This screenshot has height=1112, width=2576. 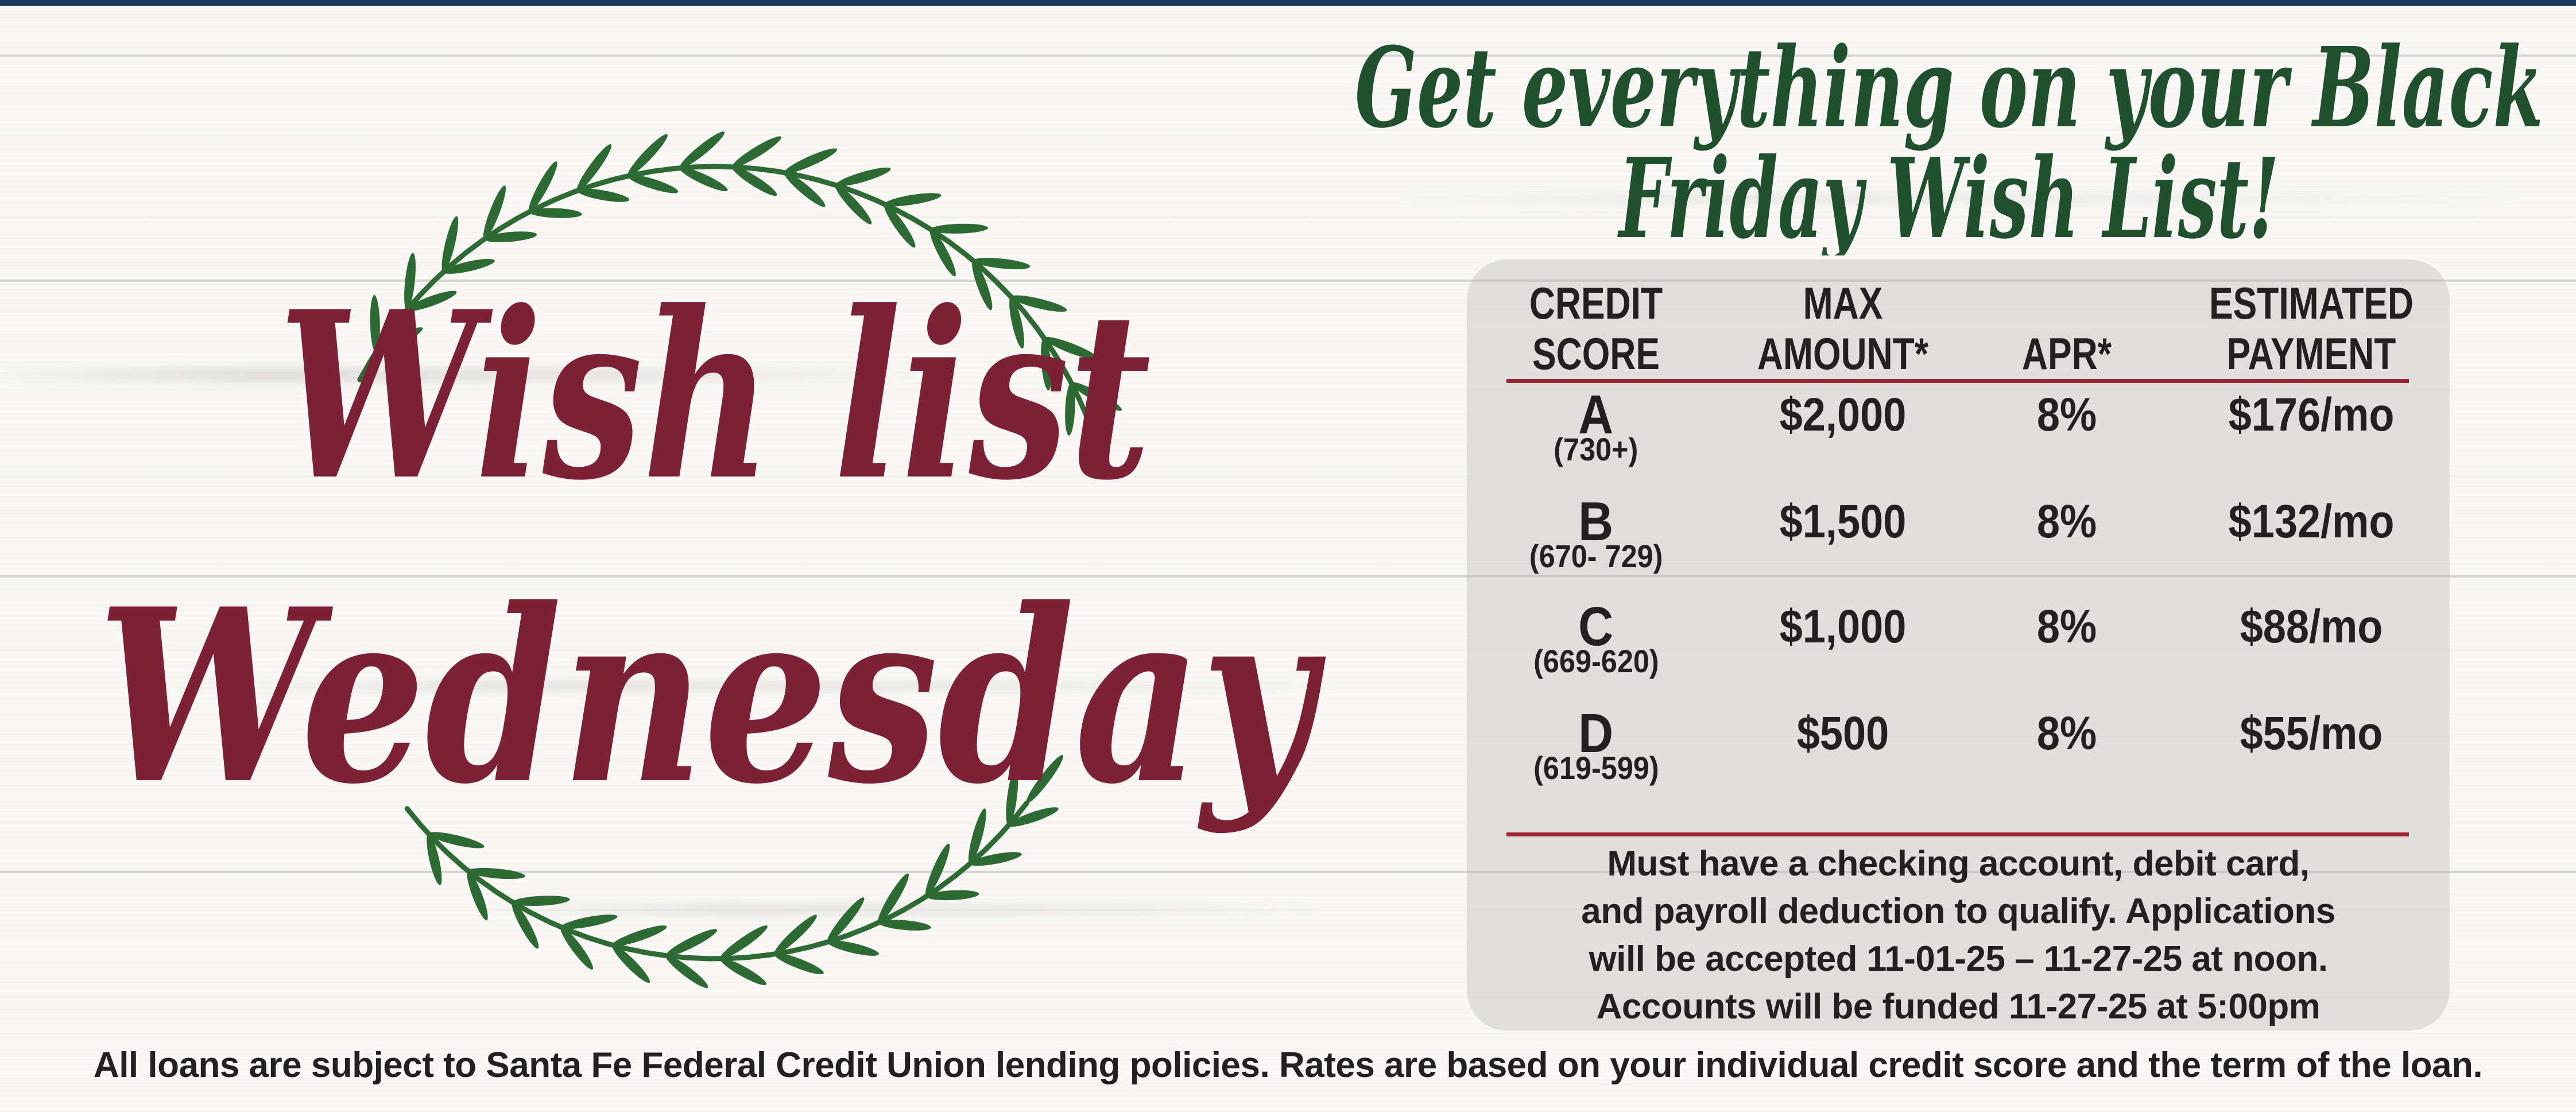 What do you see at coordinates (2311, 303) in the screenshot?
I see `header-line: ESTIMATED` at bounding box center [2311, 303].